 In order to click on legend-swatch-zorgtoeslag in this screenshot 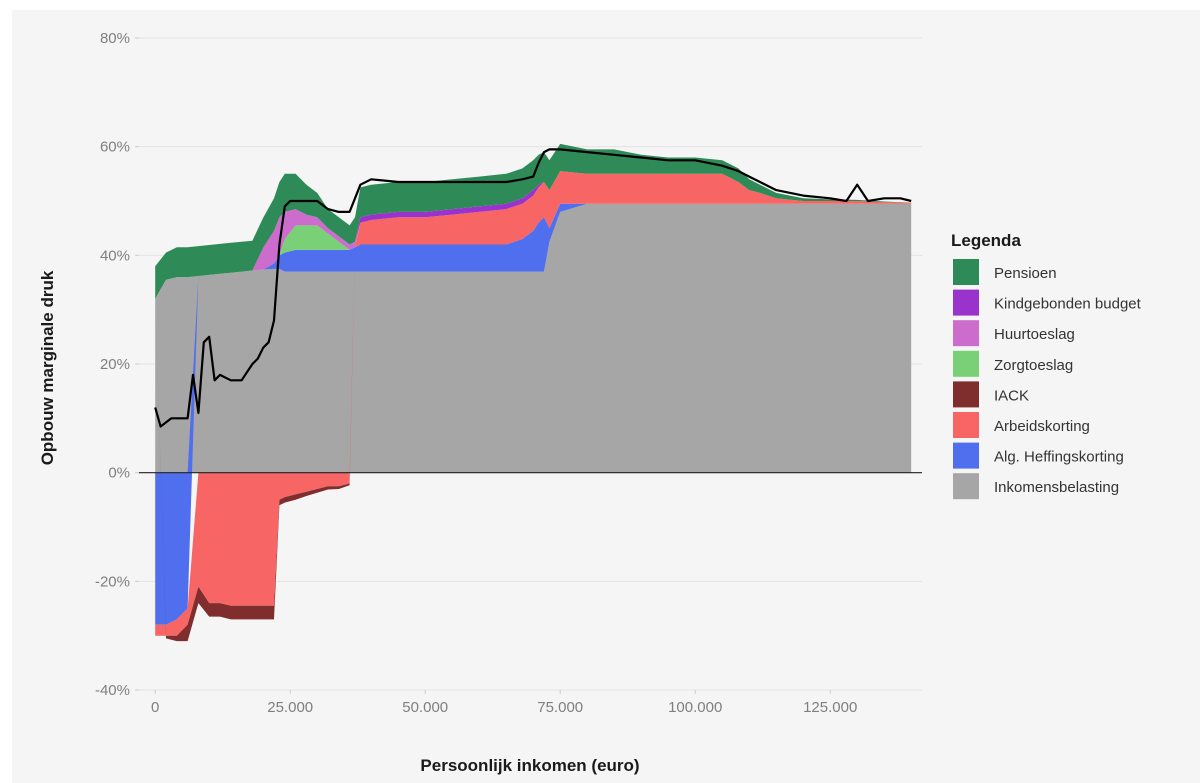, I will do `click(966, 363)`.